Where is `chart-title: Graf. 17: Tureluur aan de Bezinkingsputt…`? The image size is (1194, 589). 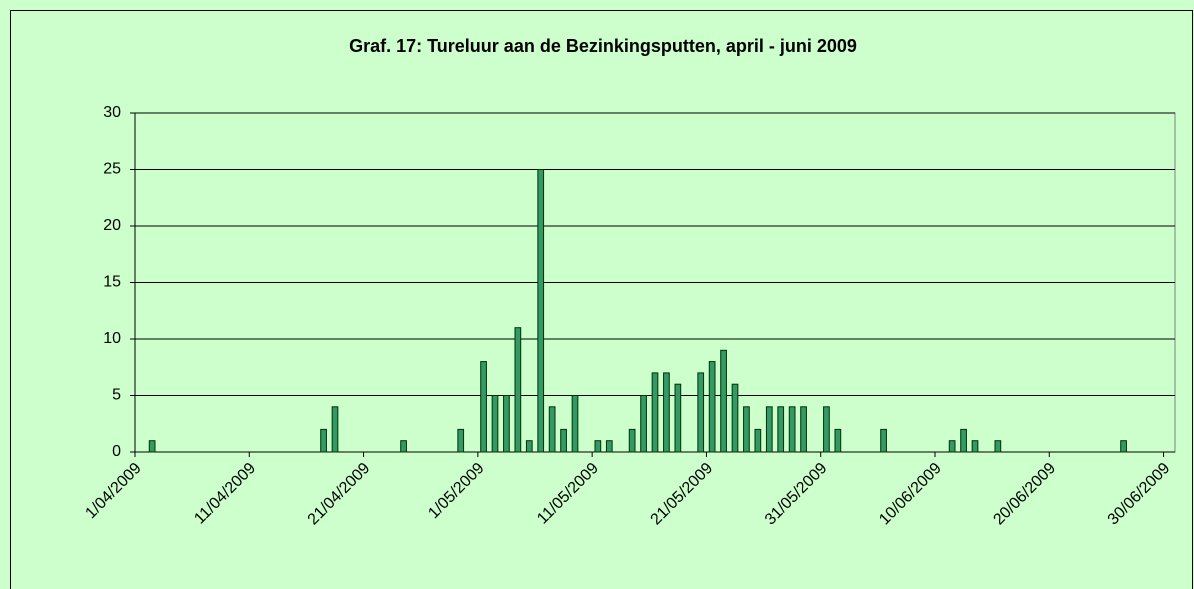
chart-title: Graf. 17: Tureluur aan de Bezinkingsputt… is located at coordinates (603, 46).